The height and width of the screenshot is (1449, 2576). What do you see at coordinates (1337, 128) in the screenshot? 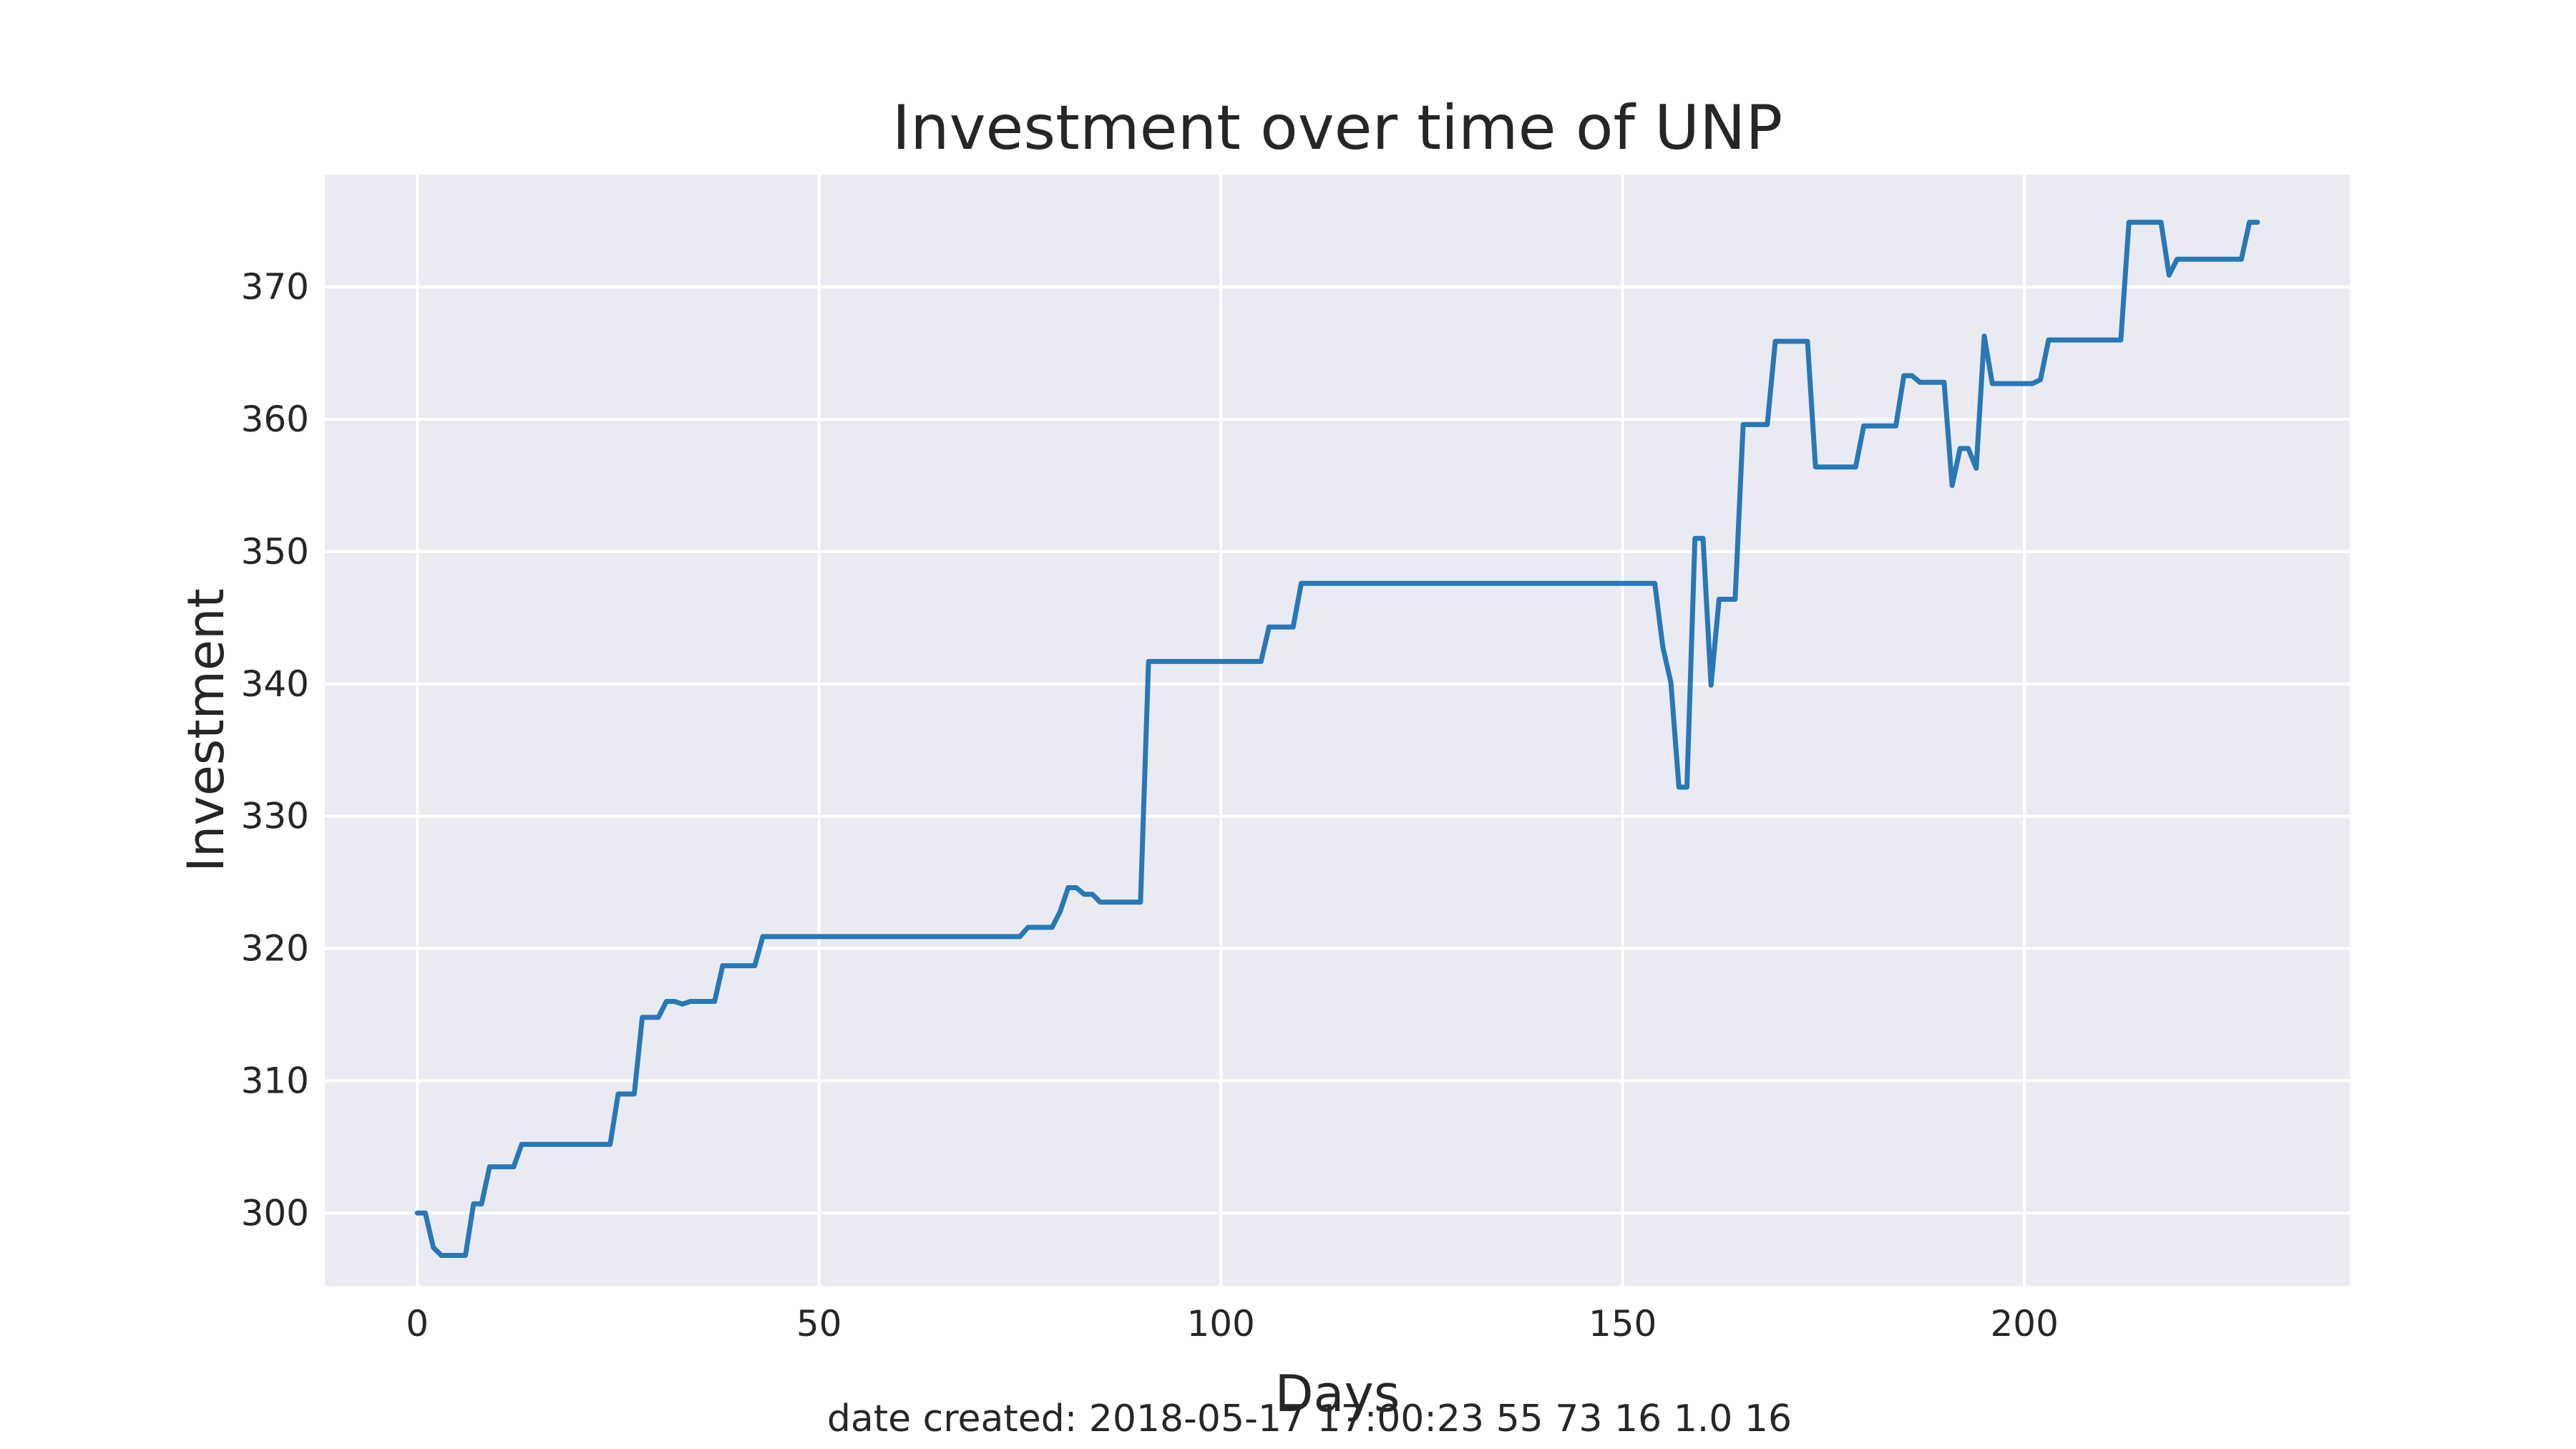
I see `chart-title: Investment over time of UNP` at bounding box center [1337, 128].